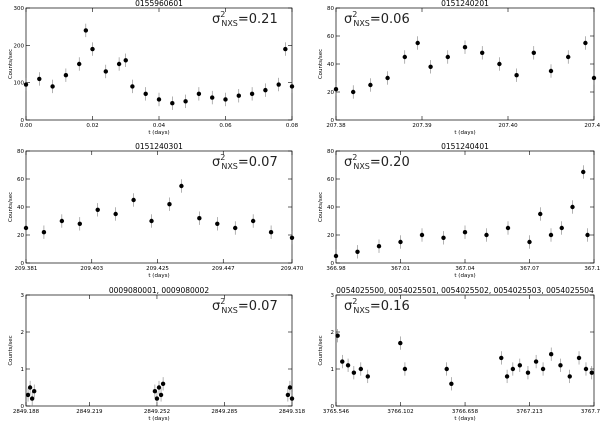  Describe the element at coordinates (336, 269) in the screenshot. I see `x-tick-label: 366.98` at that location.